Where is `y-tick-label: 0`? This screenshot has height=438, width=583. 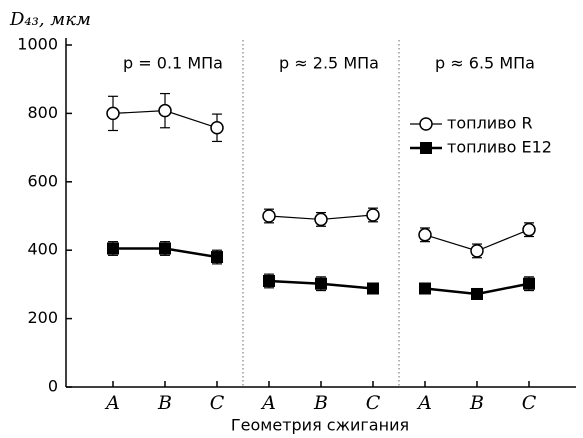
y-tick-label: 0 is located at coordinates (53, 386).